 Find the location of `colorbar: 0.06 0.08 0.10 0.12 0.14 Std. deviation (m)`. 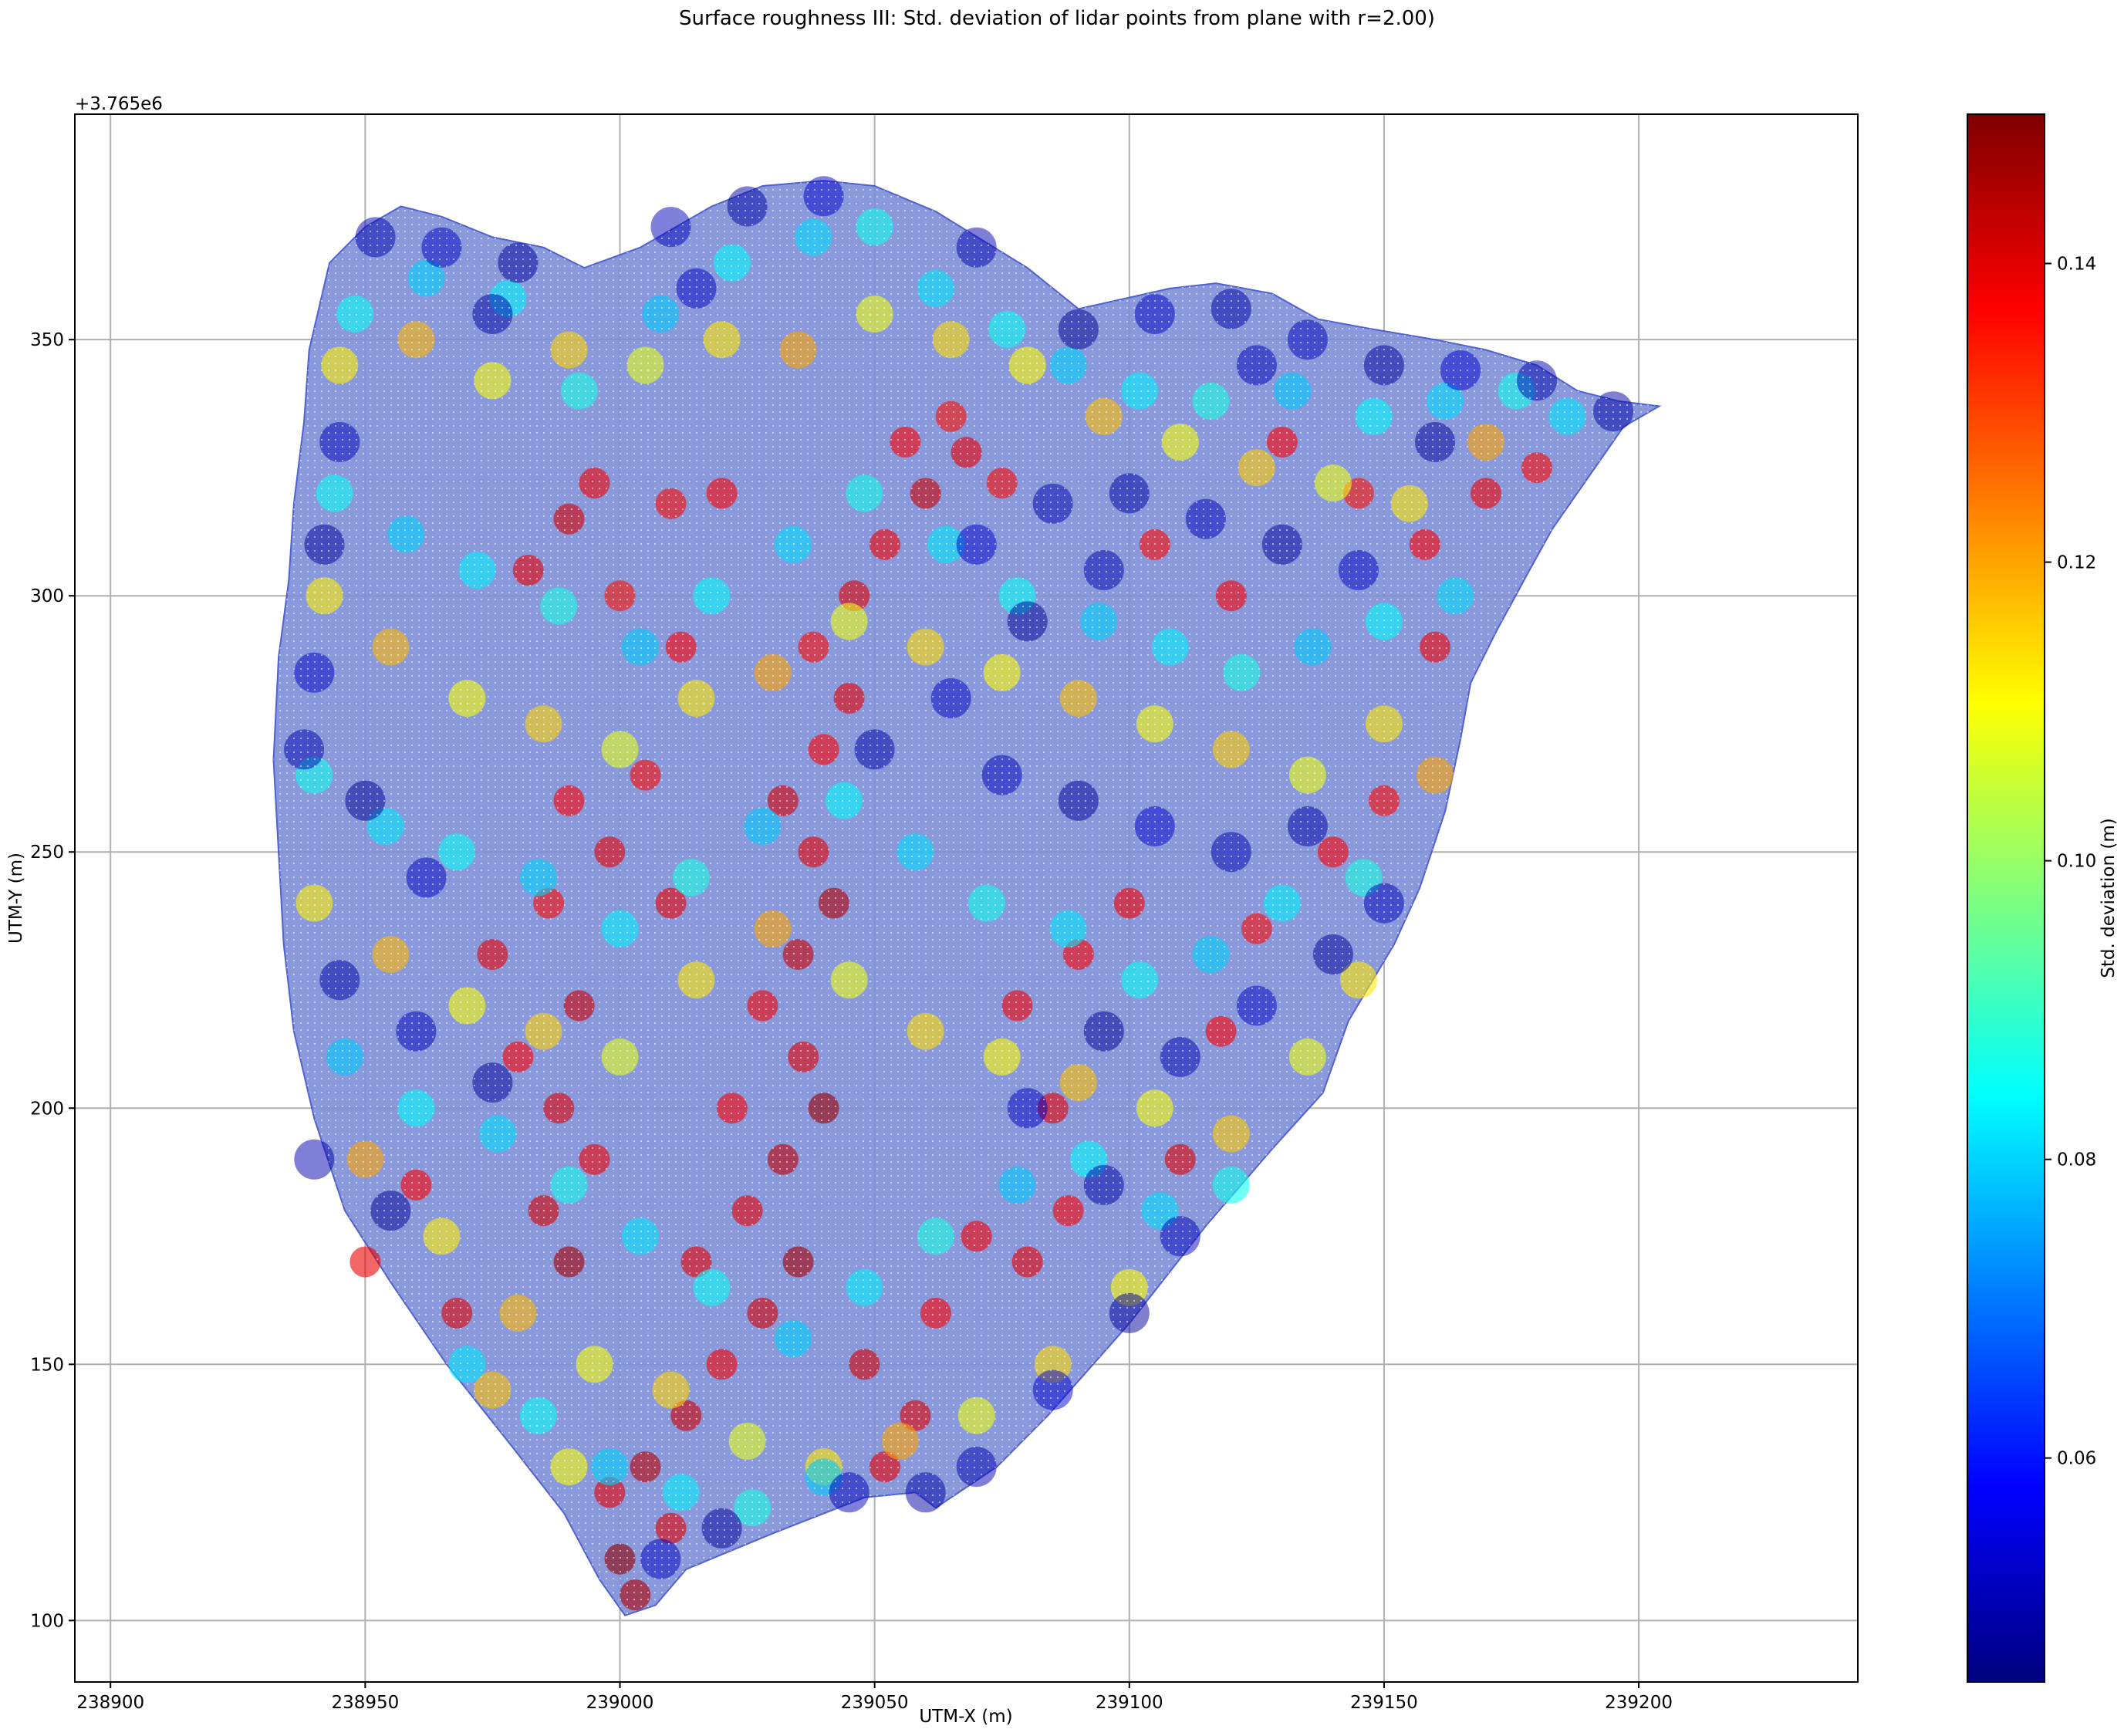

colorbar: 0.06 0.08 0.10 0.12 0.14 Std. deviation (m) is located at coordinates (2043, 898).